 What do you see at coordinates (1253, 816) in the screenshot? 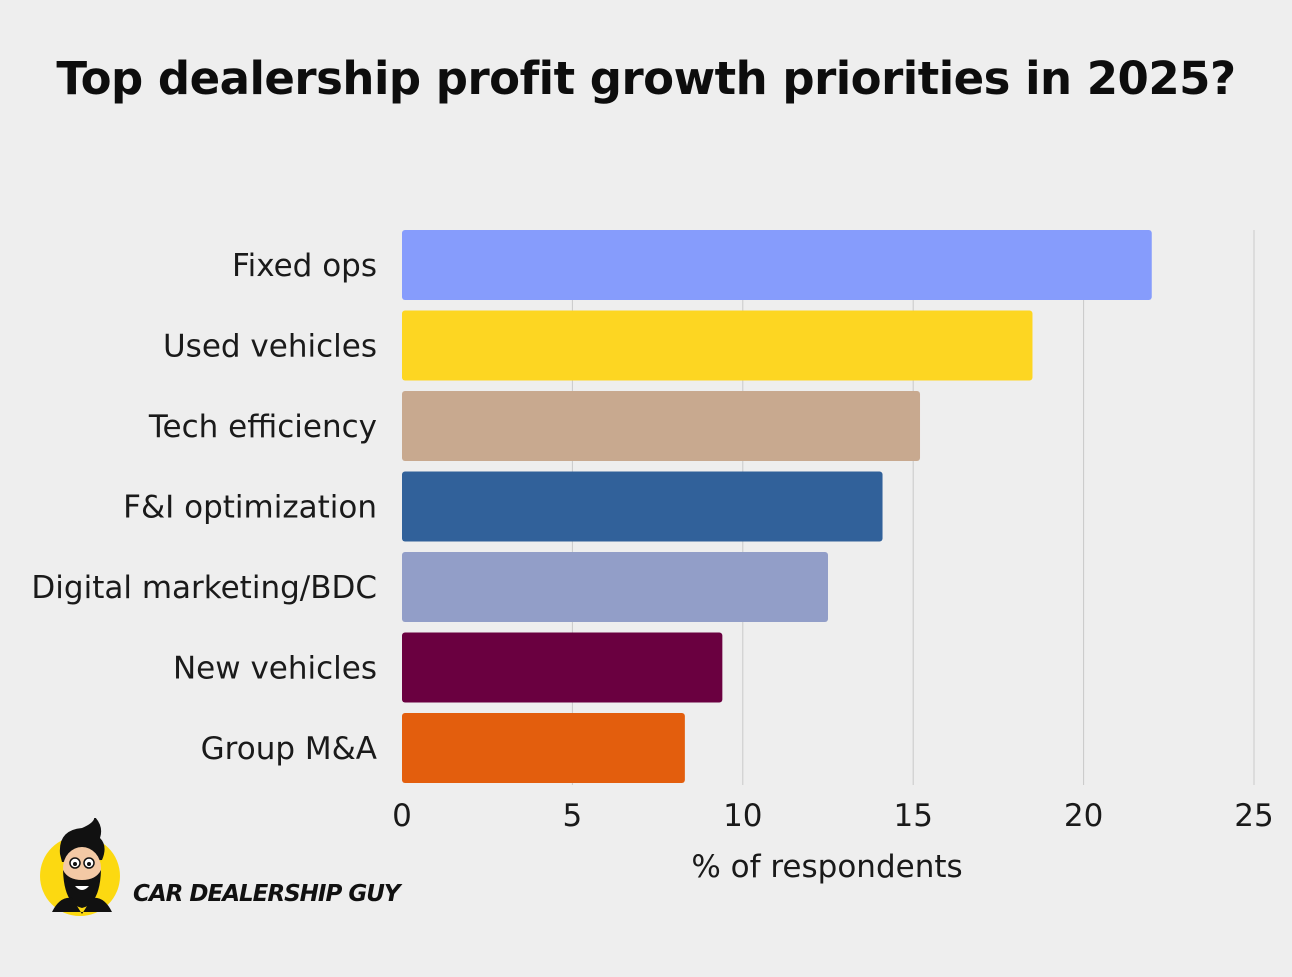
I see `x-tick-label: 25` at bounding box center [1253, 816].